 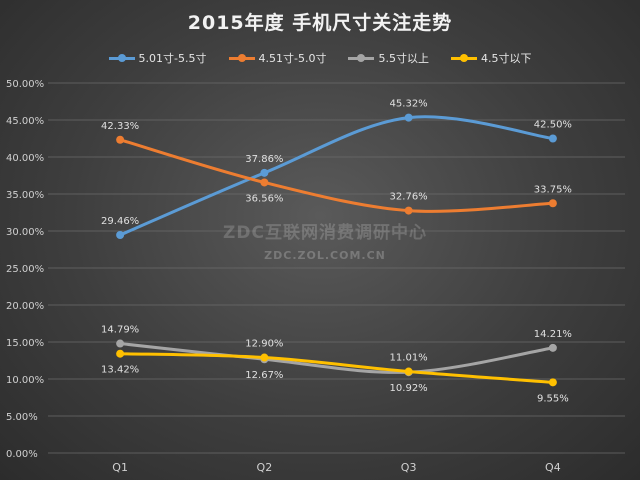 What do you see at coordinates (25, 306) in the screenshot?
I see `y-tick-label: 20.00%` at bounding box center [25, 306].